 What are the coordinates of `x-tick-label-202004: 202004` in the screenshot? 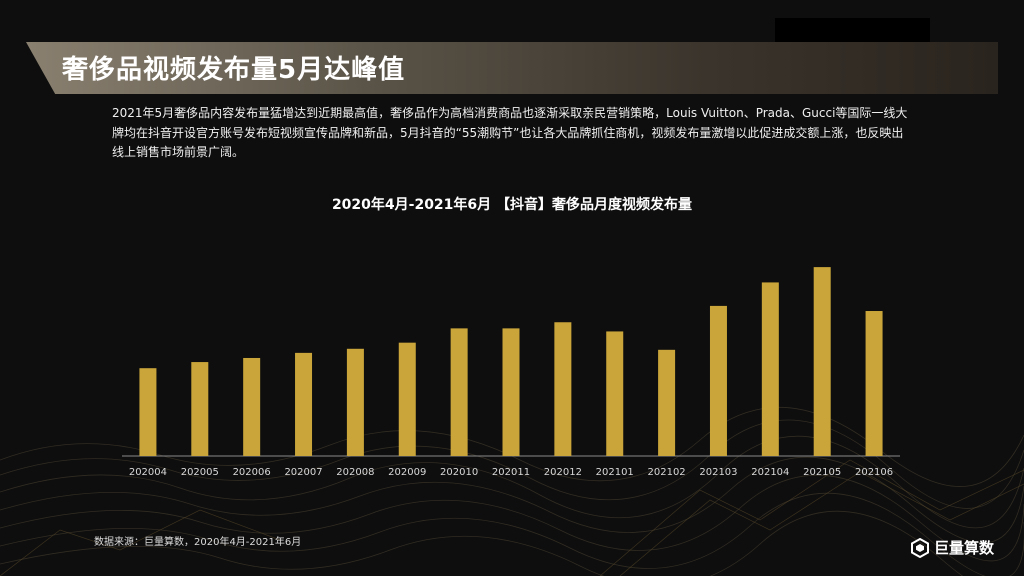 It's located at (148, 472).